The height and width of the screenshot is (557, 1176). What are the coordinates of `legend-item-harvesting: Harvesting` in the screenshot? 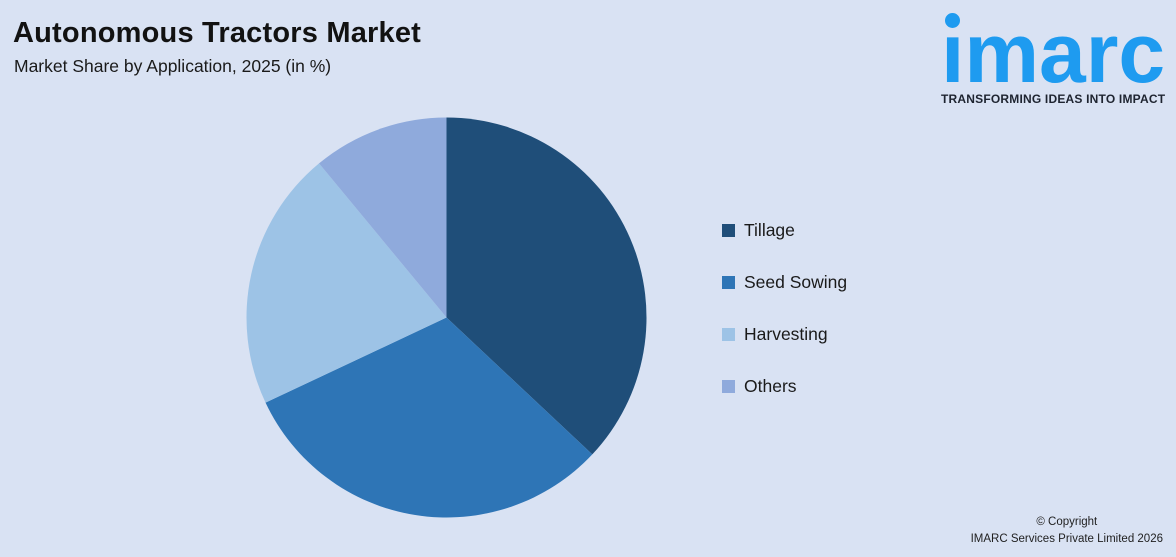 It's located at (784, 334).